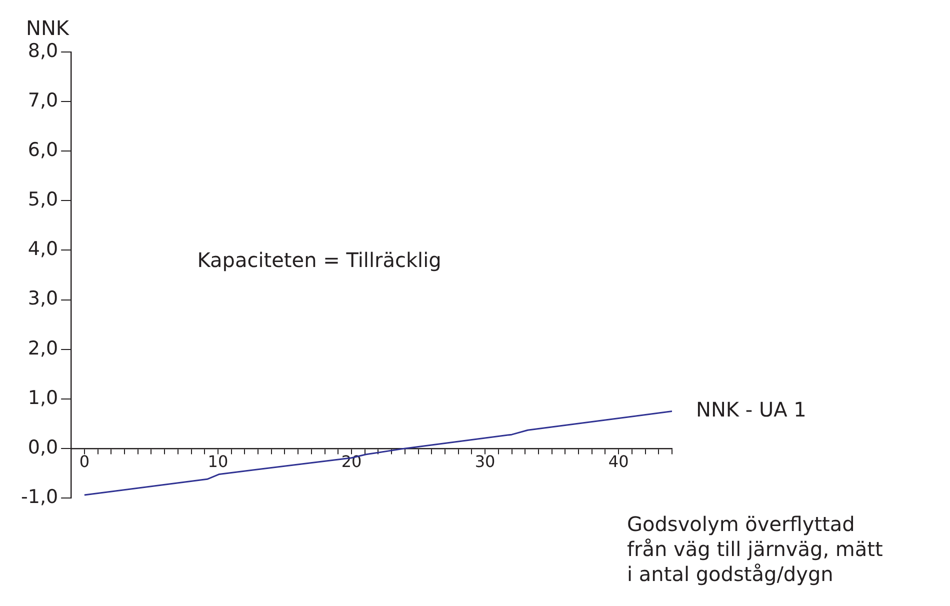 This screenshot has height=606, width=950. I want to click on y-tick-label: -1,0, so click(39, 497).